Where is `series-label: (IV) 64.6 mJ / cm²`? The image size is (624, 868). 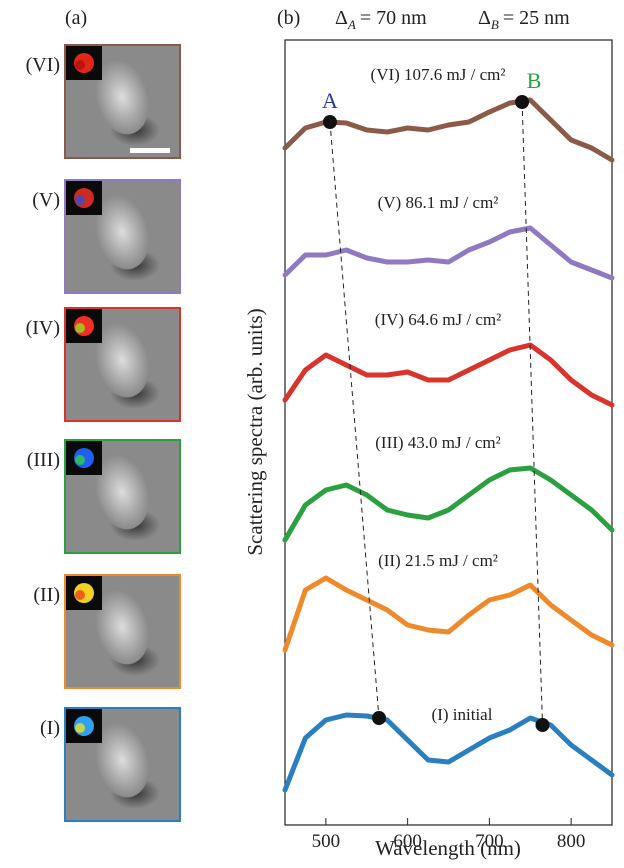
series-label: (IV) 64.6 mJ / cm² is located at coordinates (438, 319).